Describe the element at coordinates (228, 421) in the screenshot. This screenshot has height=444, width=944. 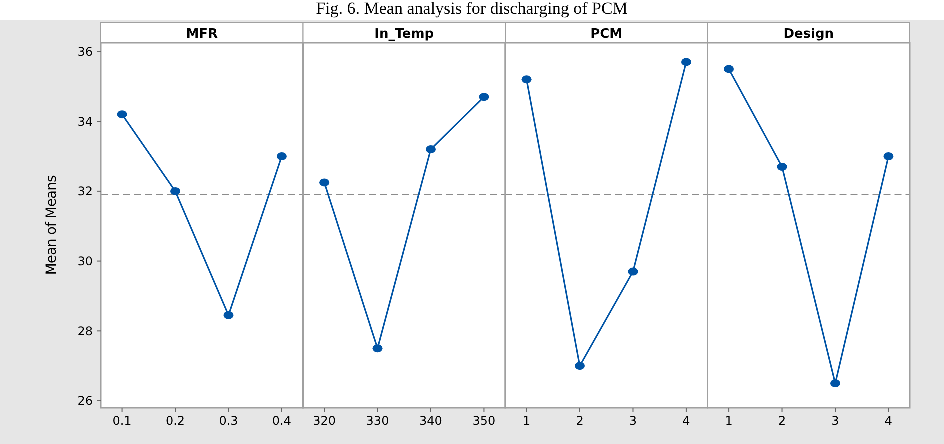
I see `x-tick-label: 0.3` at that location.